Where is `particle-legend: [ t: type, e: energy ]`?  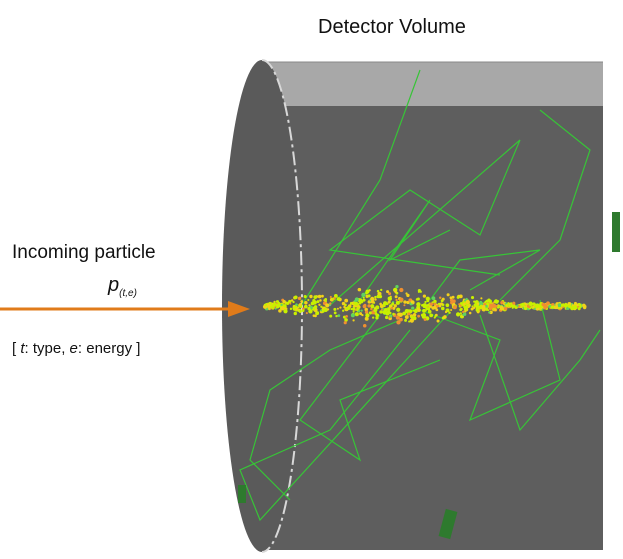 particle-legend: [ t: type, e: energy ] is located at coordinates (76, 348).